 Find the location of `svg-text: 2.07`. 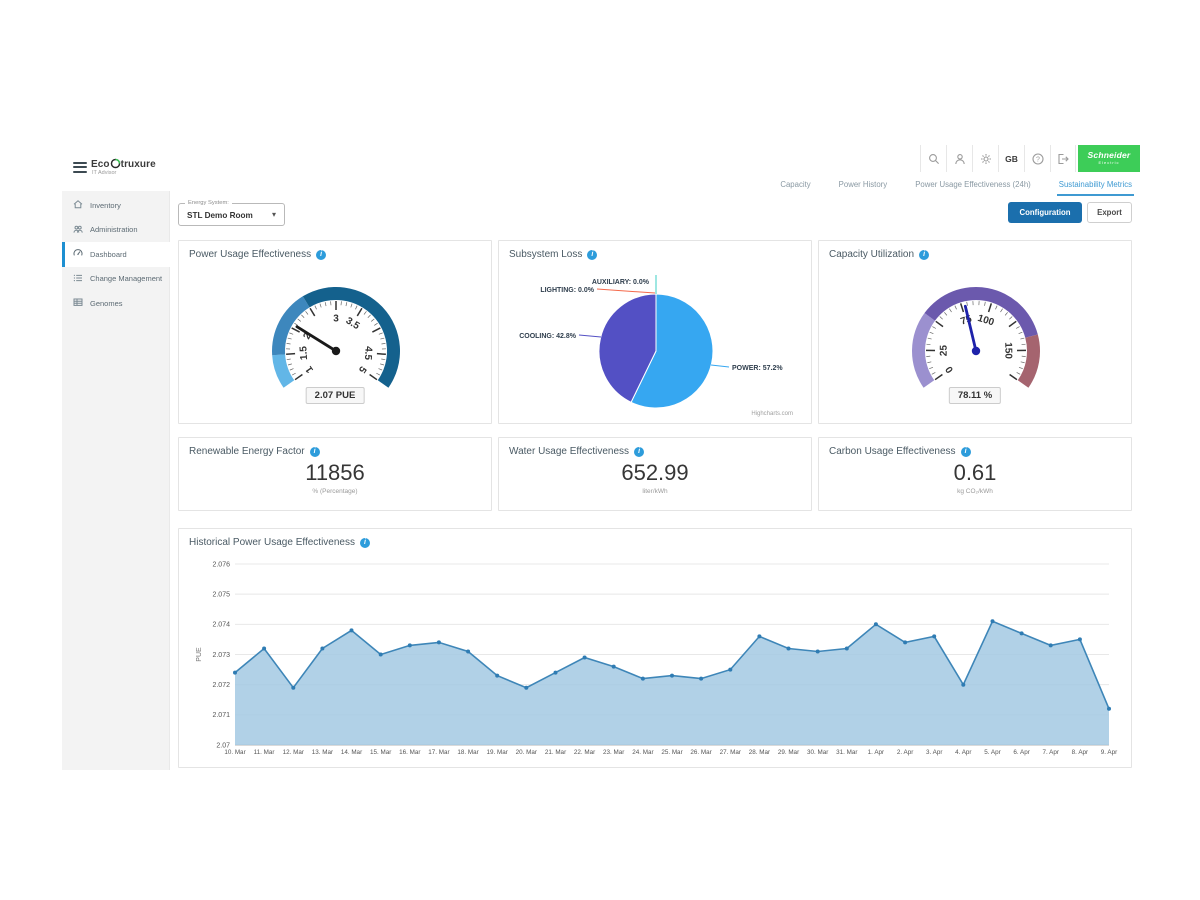

svg-text: 2.07 is located at coordinates (223, 745).